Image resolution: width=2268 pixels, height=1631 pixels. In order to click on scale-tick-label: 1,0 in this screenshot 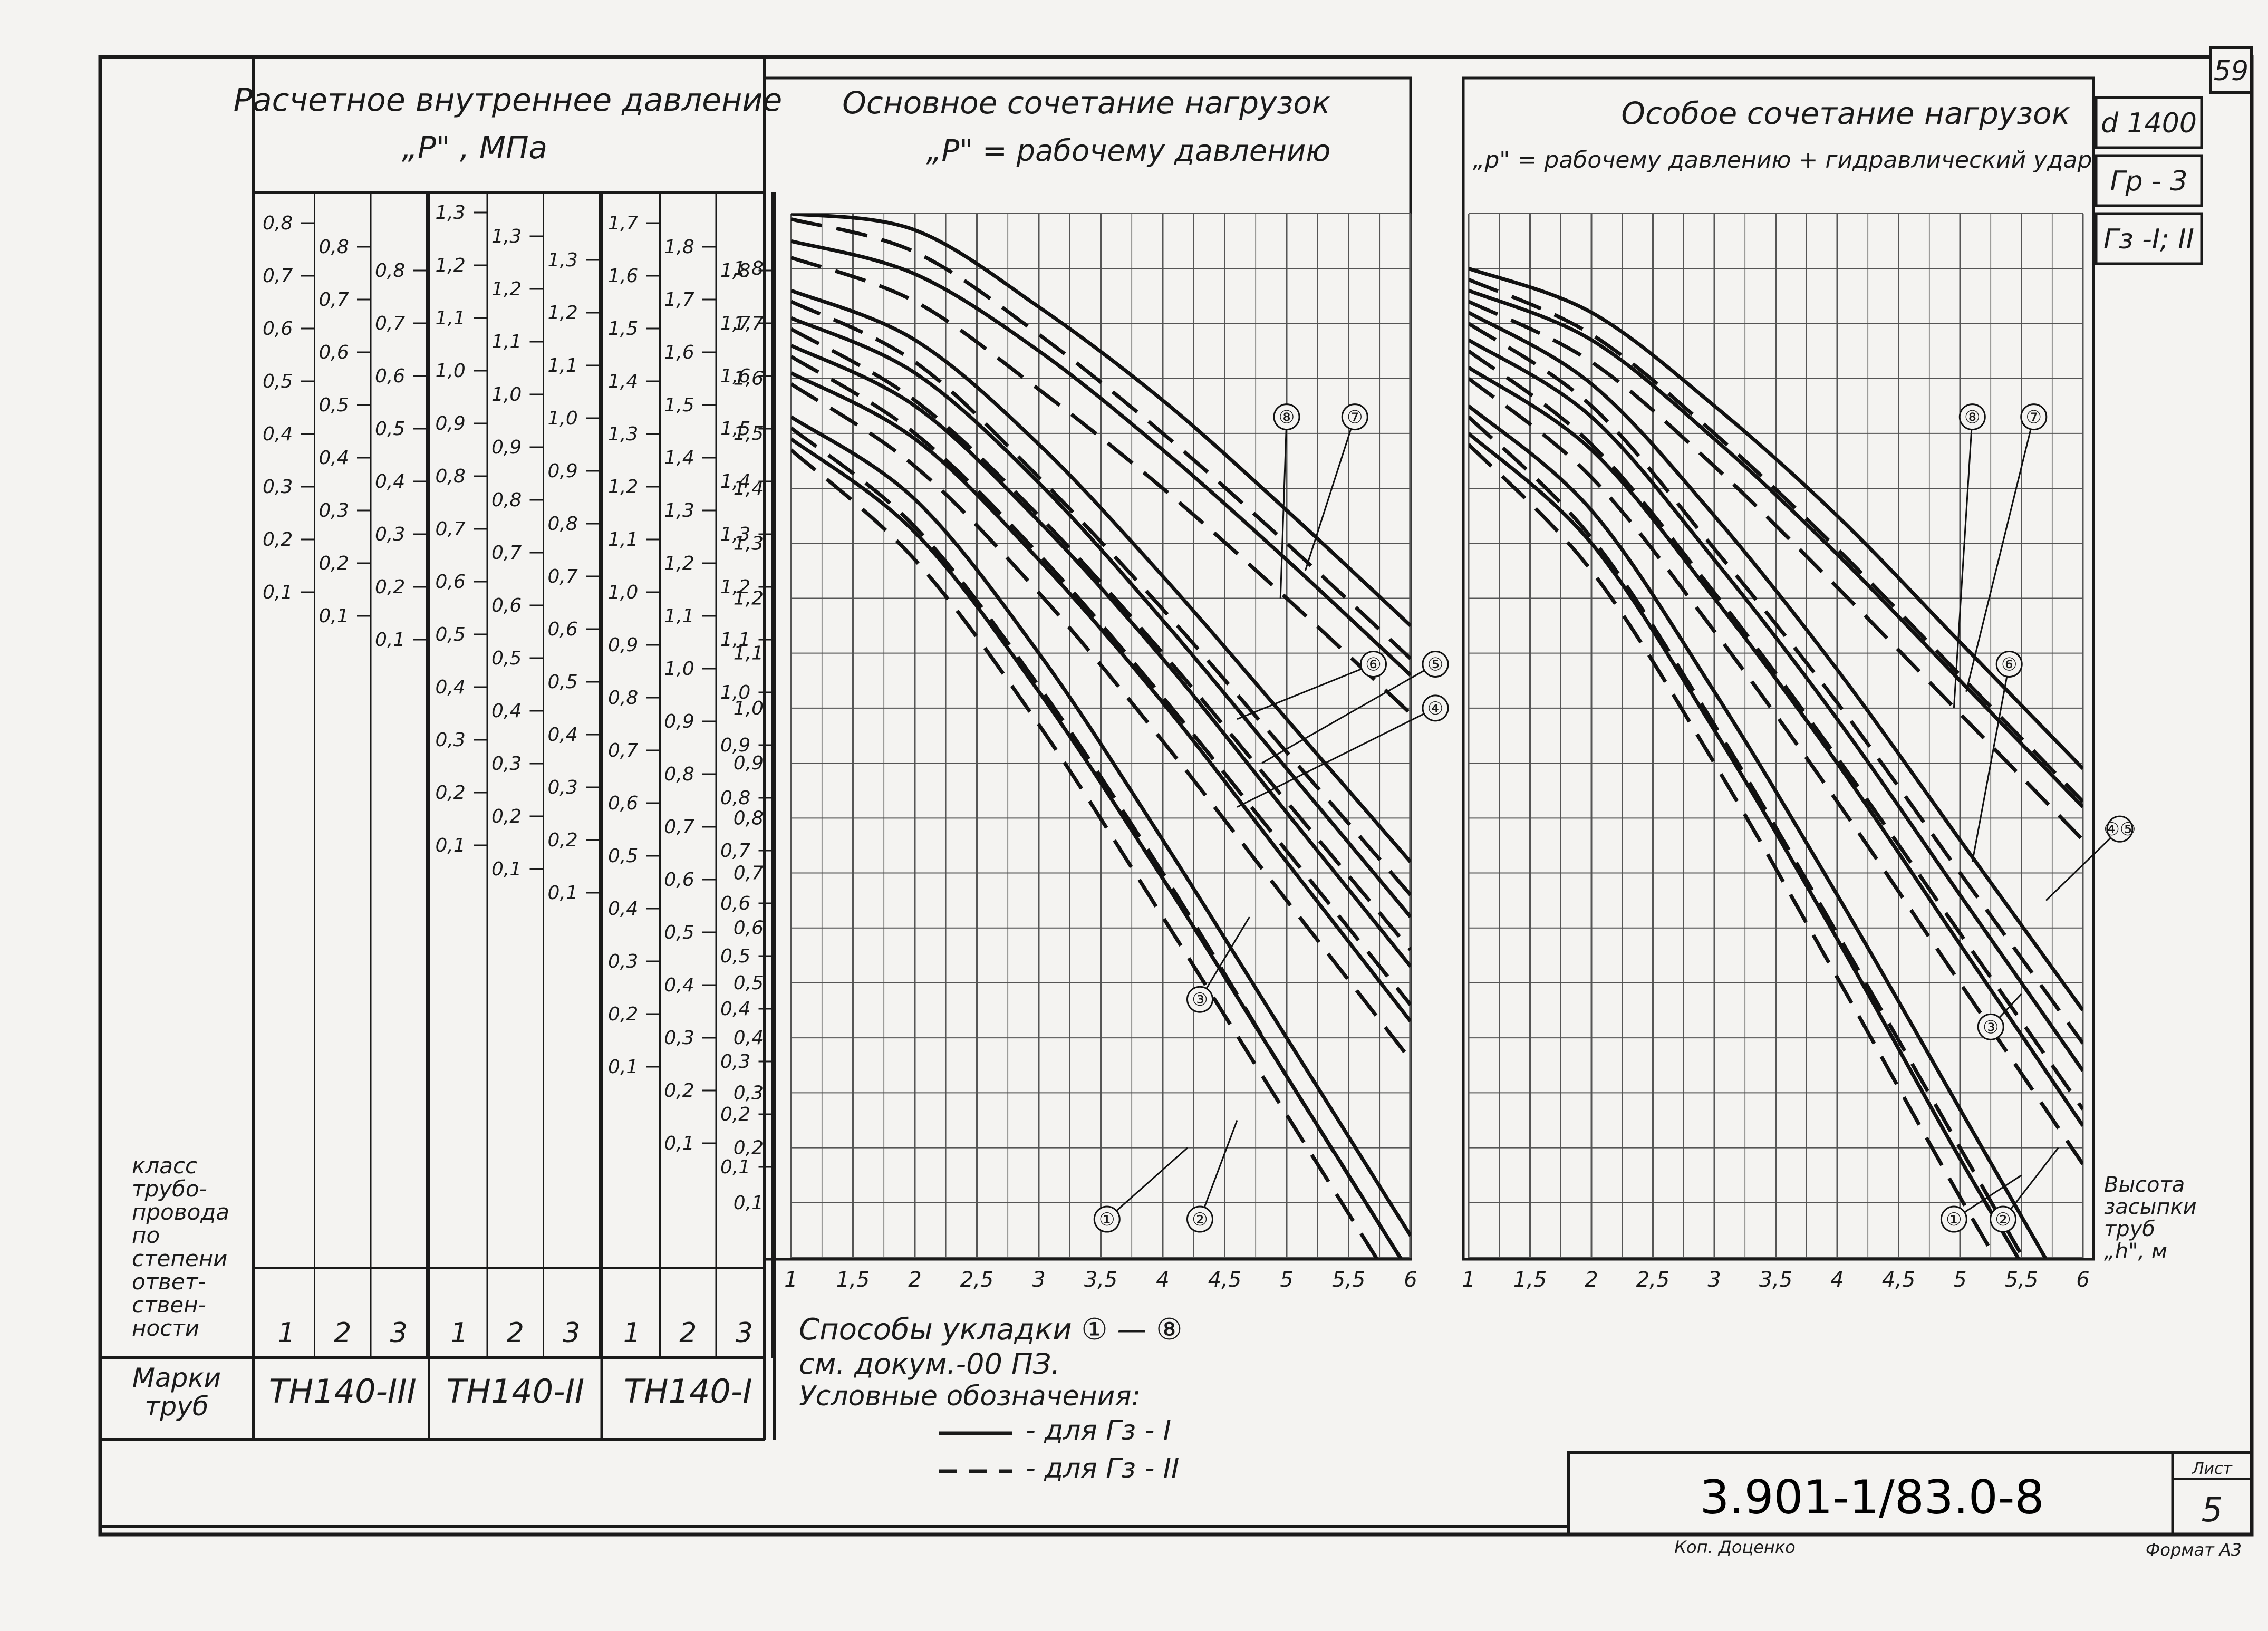, I will do `click(563, 418)`.